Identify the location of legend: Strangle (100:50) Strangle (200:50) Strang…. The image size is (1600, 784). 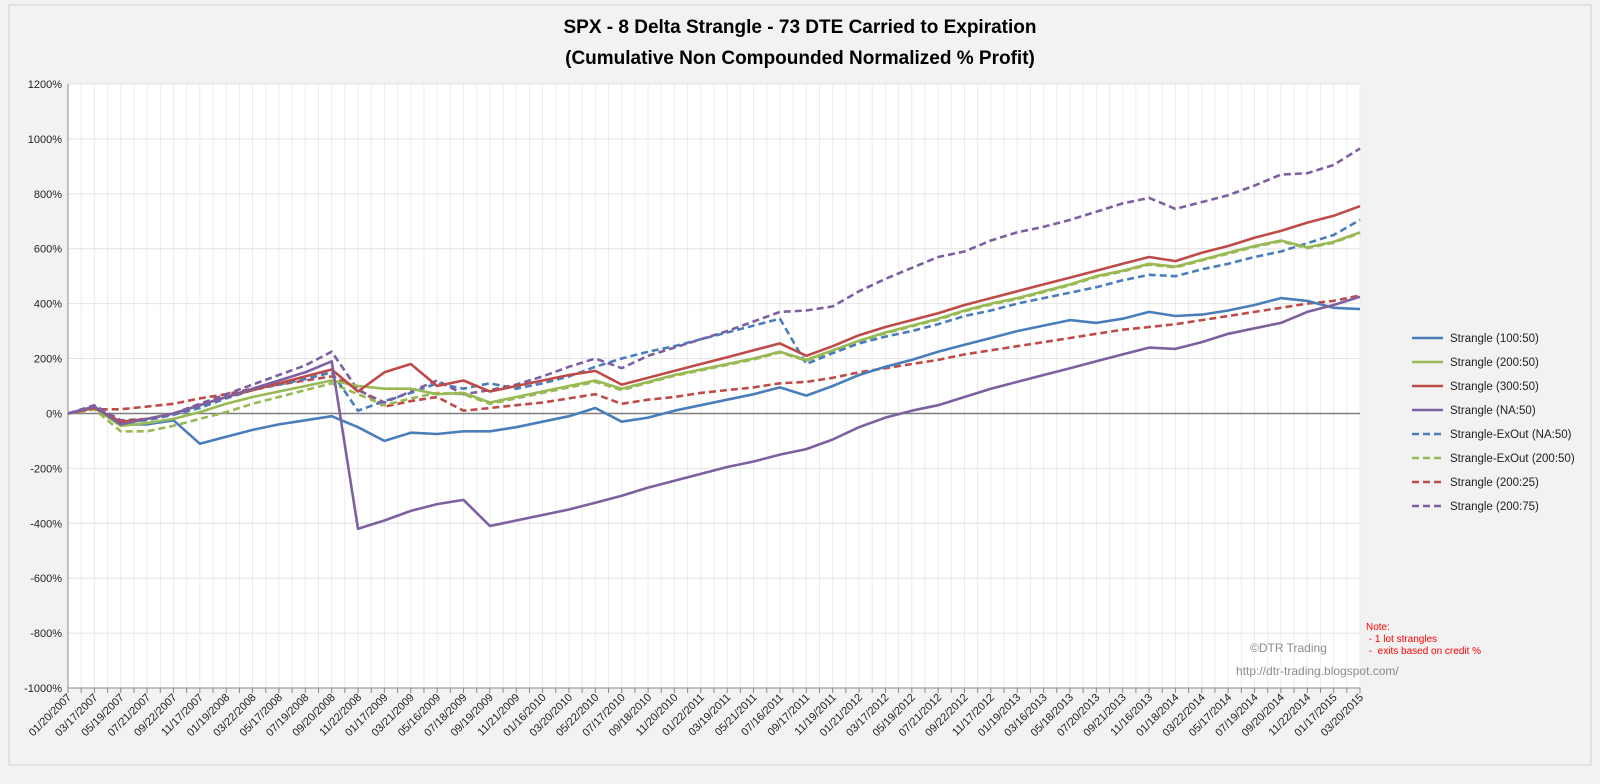
(1493, 423).